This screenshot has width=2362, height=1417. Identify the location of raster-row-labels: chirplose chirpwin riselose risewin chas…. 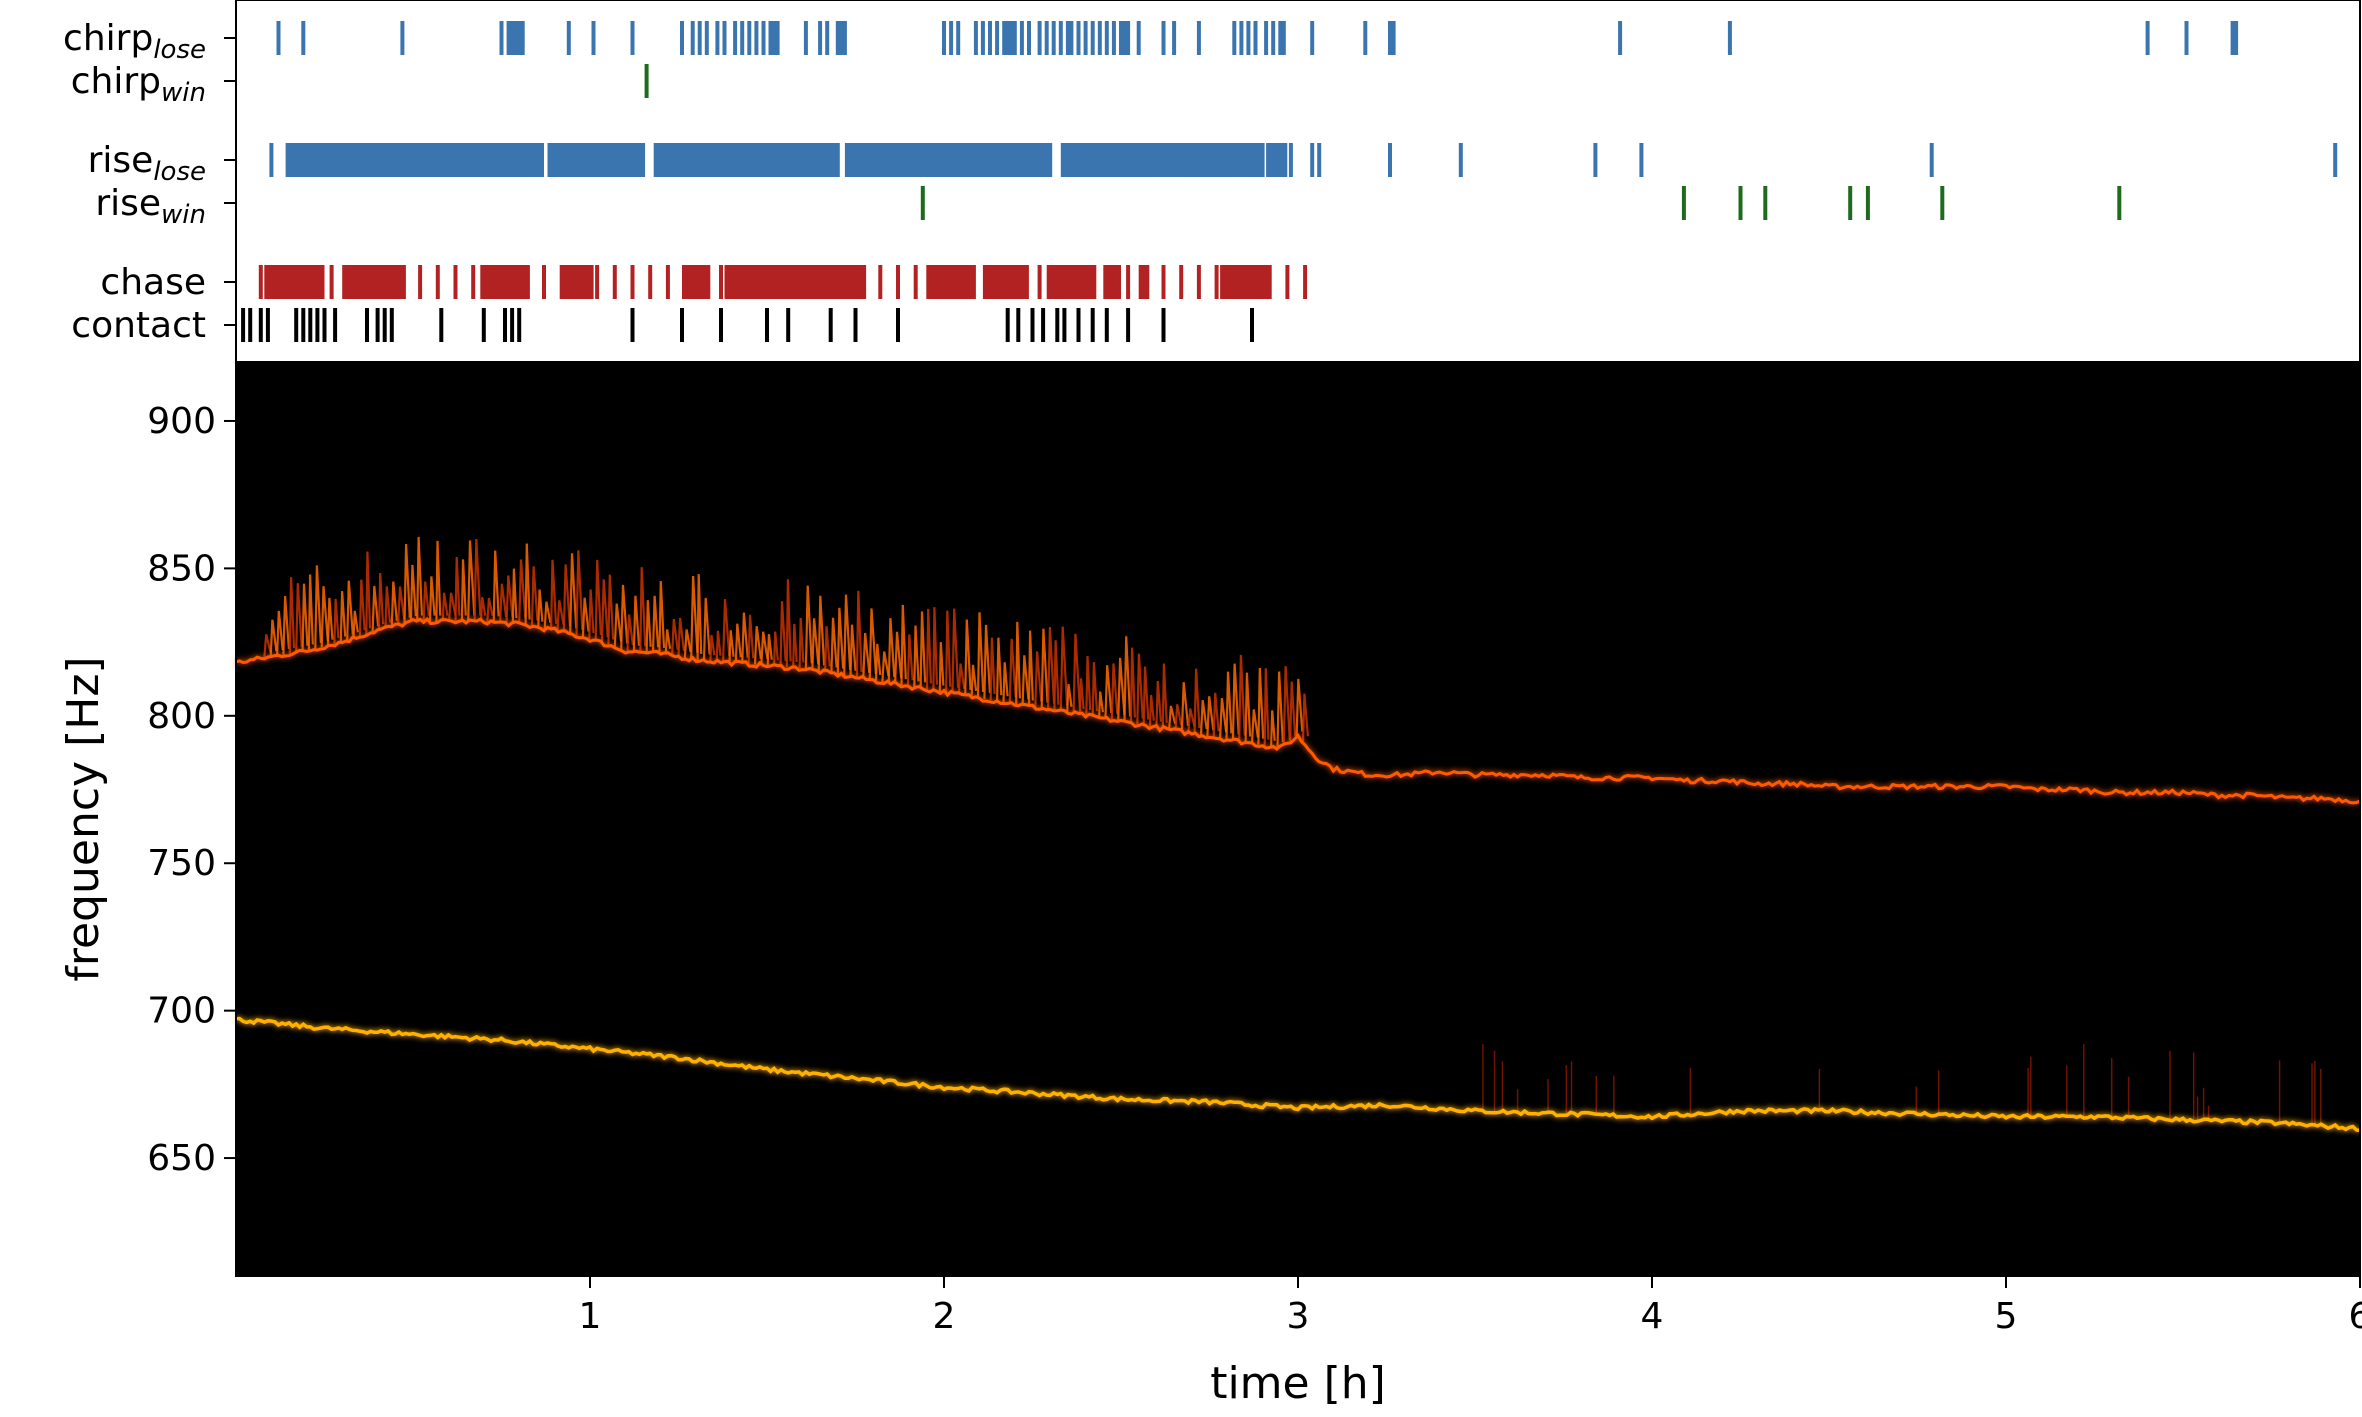
(134, 182).